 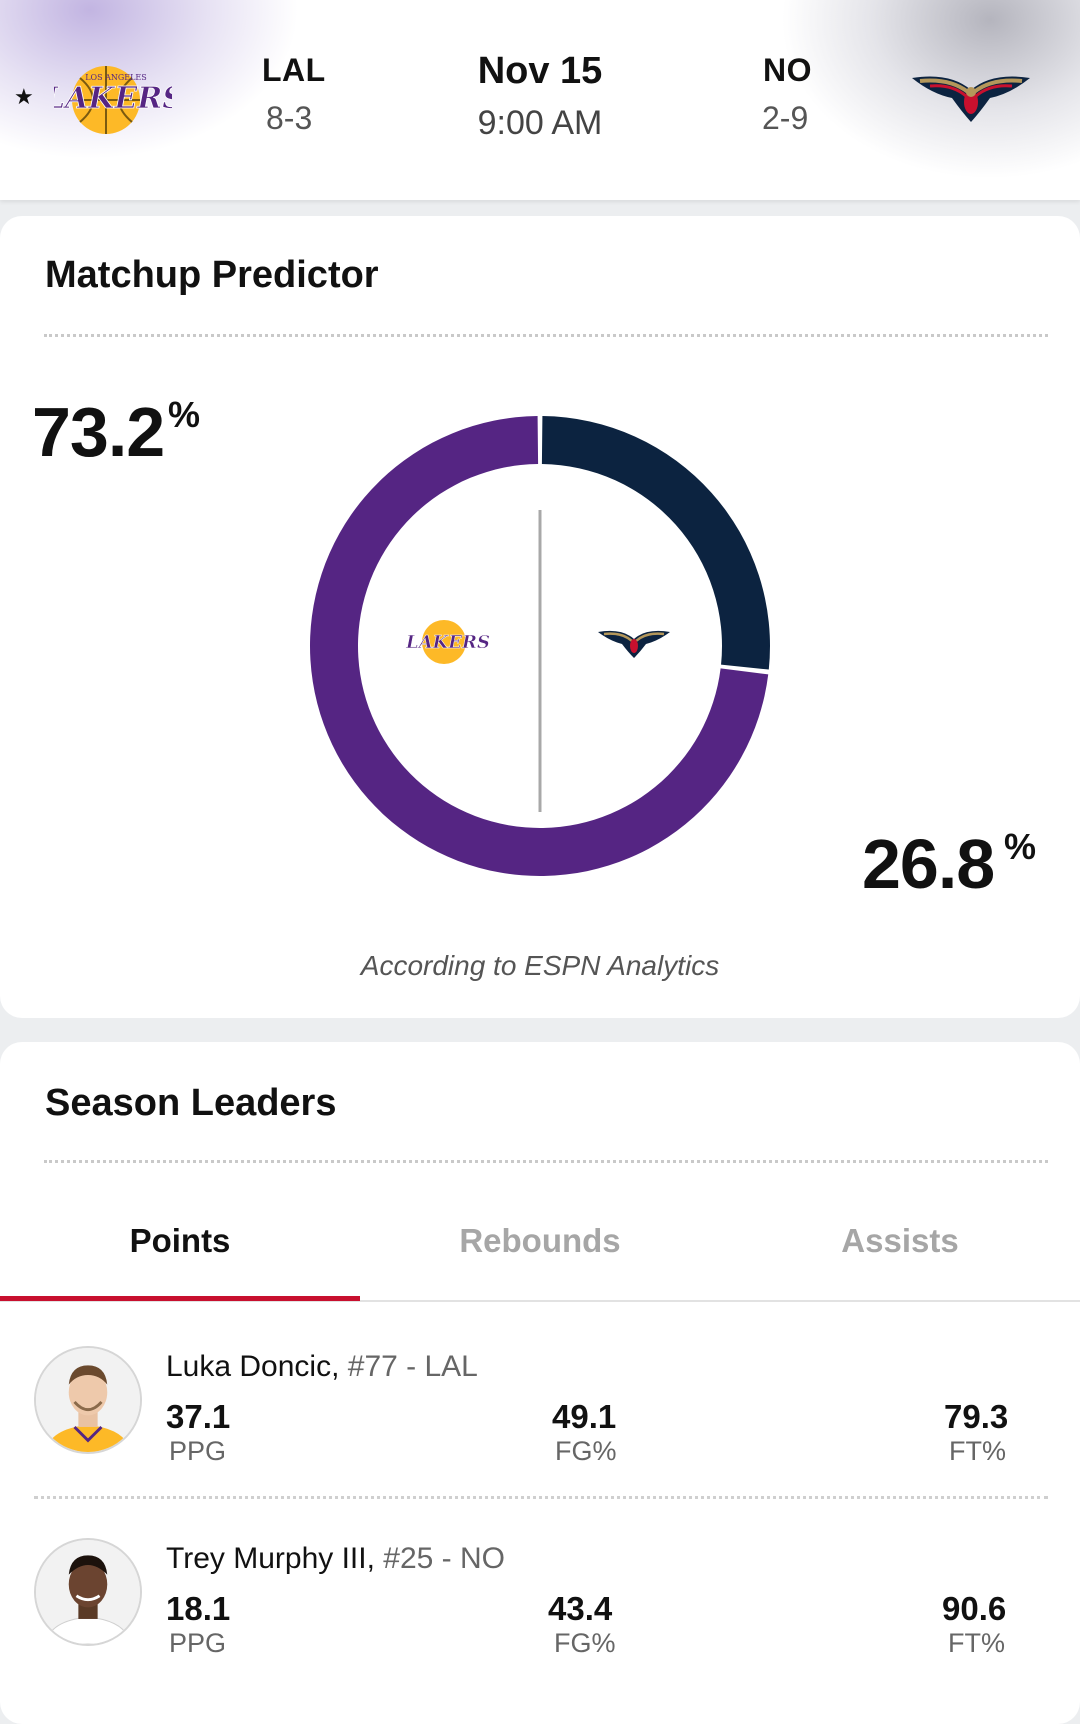 I want to click on pelicans-logo, so click(x=971, y=98).